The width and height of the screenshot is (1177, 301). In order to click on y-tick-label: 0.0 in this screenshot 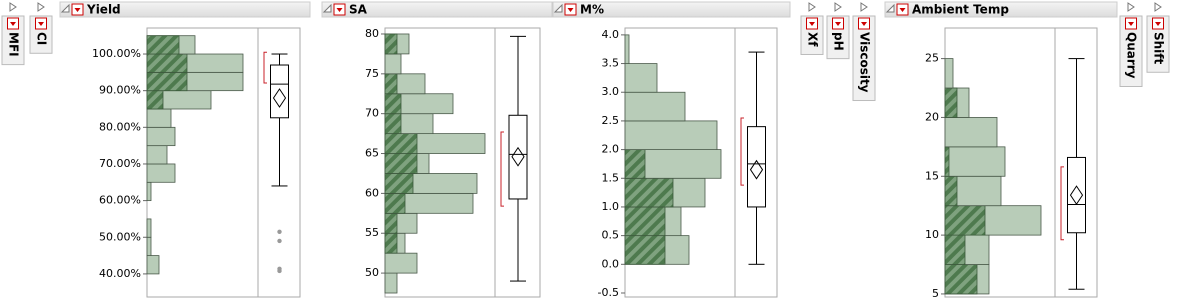, I will do `click(611, 263)`.